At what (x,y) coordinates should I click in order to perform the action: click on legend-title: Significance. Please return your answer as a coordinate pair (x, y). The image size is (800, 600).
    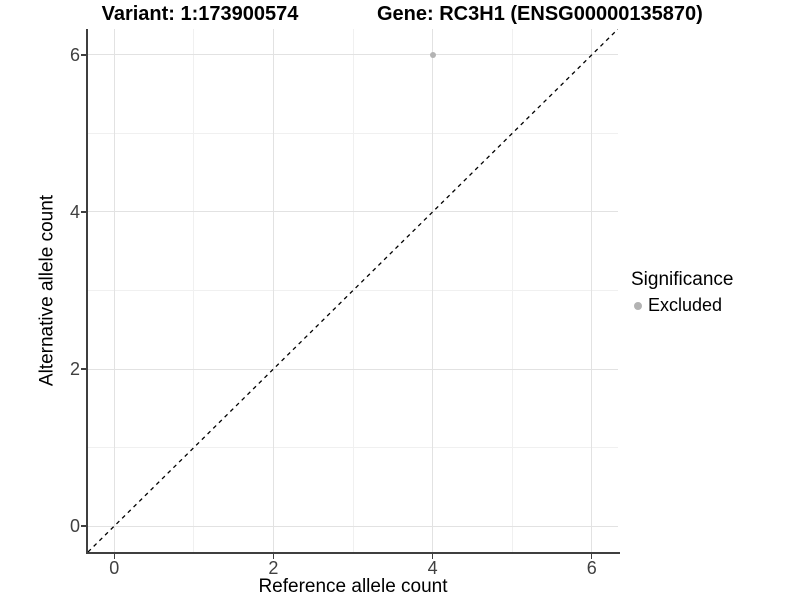
    Looking at the image, I should click on (682, 279).